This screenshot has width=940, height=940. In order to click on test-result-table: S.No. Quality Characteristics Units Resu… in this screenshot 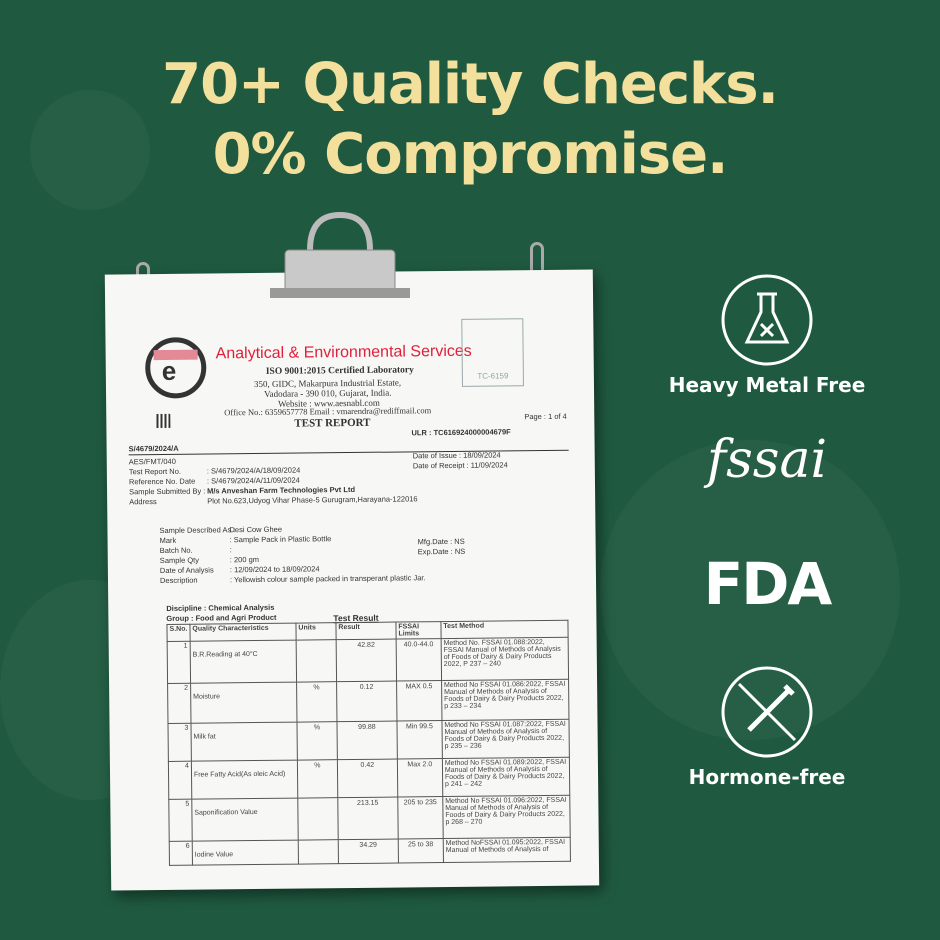, I will do `click(368, 743)`.